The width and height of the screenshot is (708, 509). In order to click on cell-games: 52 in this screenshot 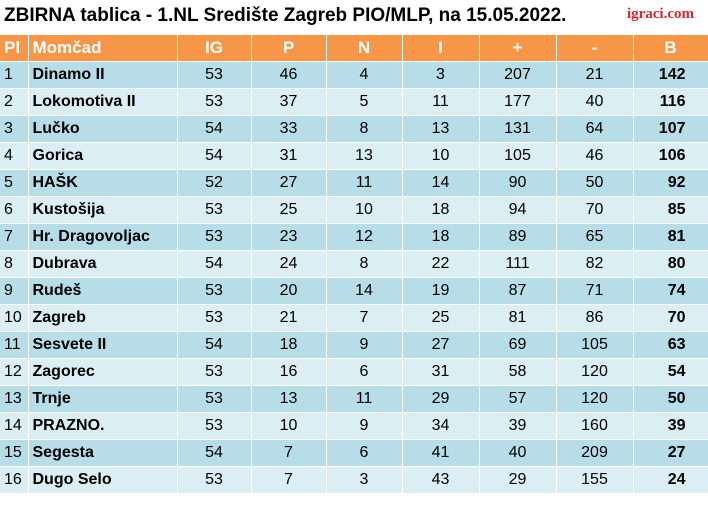, I will do `click(214, 183)`.